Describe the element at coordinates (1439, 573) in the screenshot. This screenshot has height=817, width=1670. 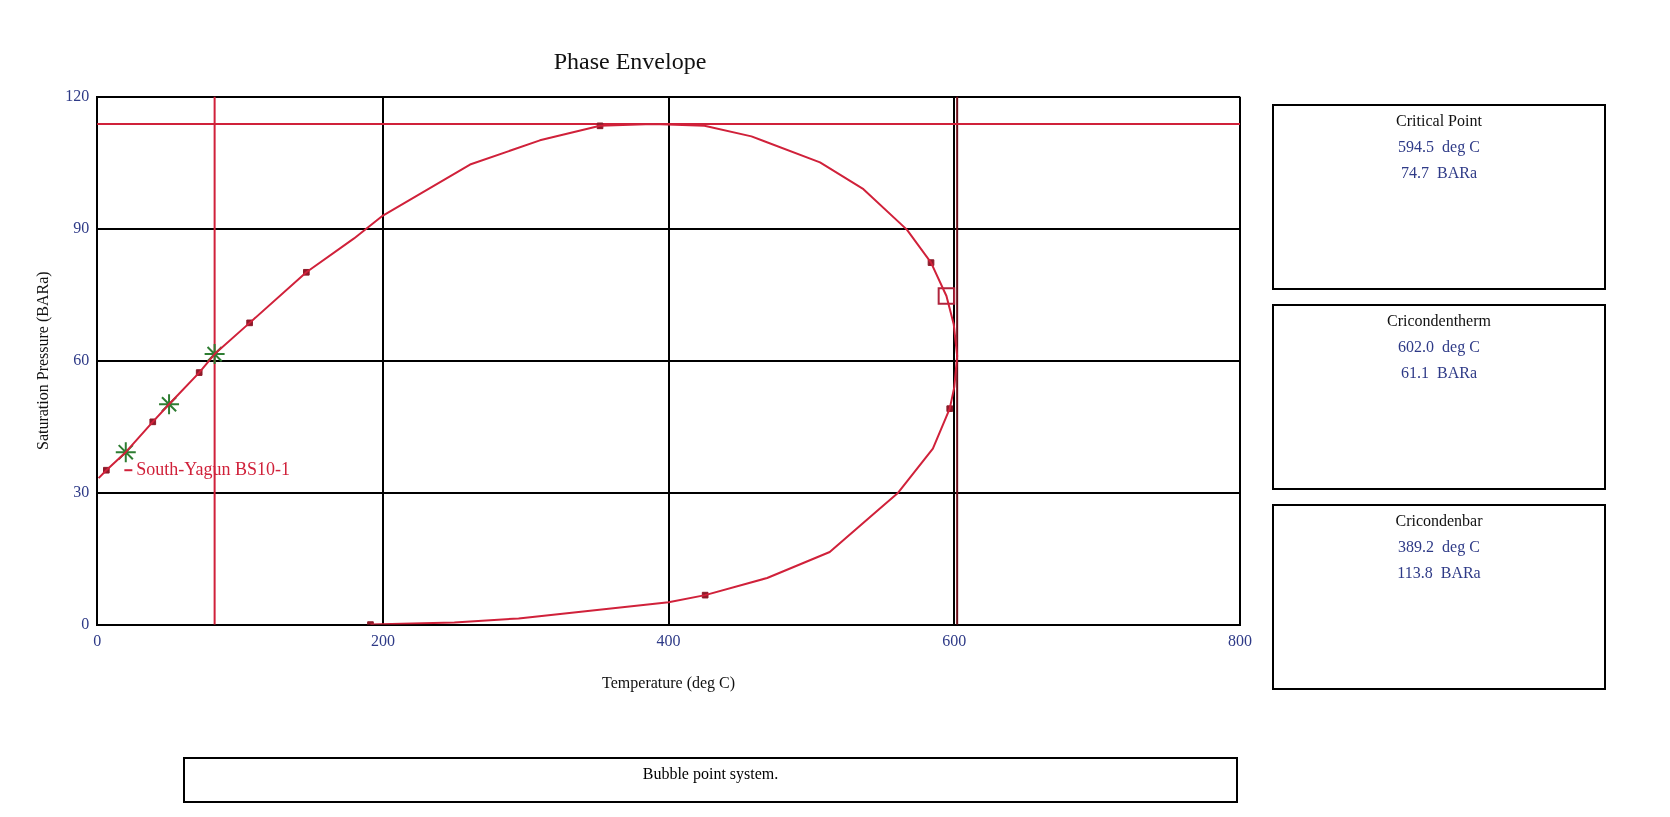
I see `text: 113.8 BARa` at that location.